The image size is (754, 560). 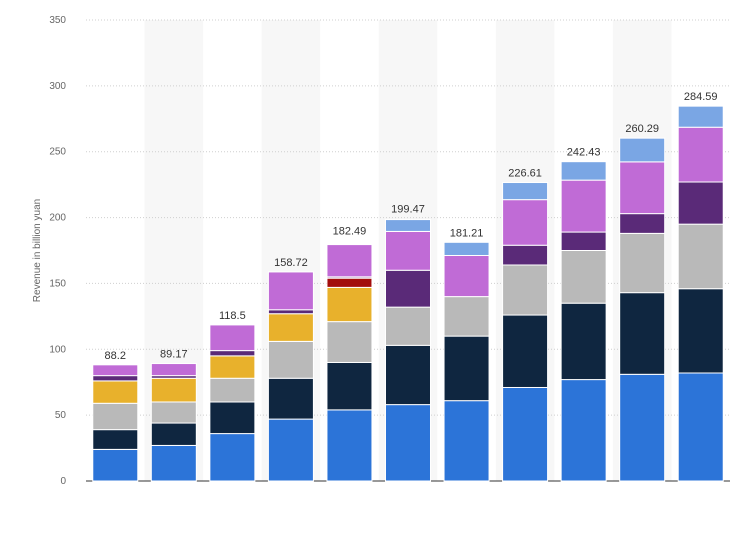 What do you see at coordinates (57, 86) in the screenshot?
I see `y-tick-label: 300` at bounding box center [57, 86].